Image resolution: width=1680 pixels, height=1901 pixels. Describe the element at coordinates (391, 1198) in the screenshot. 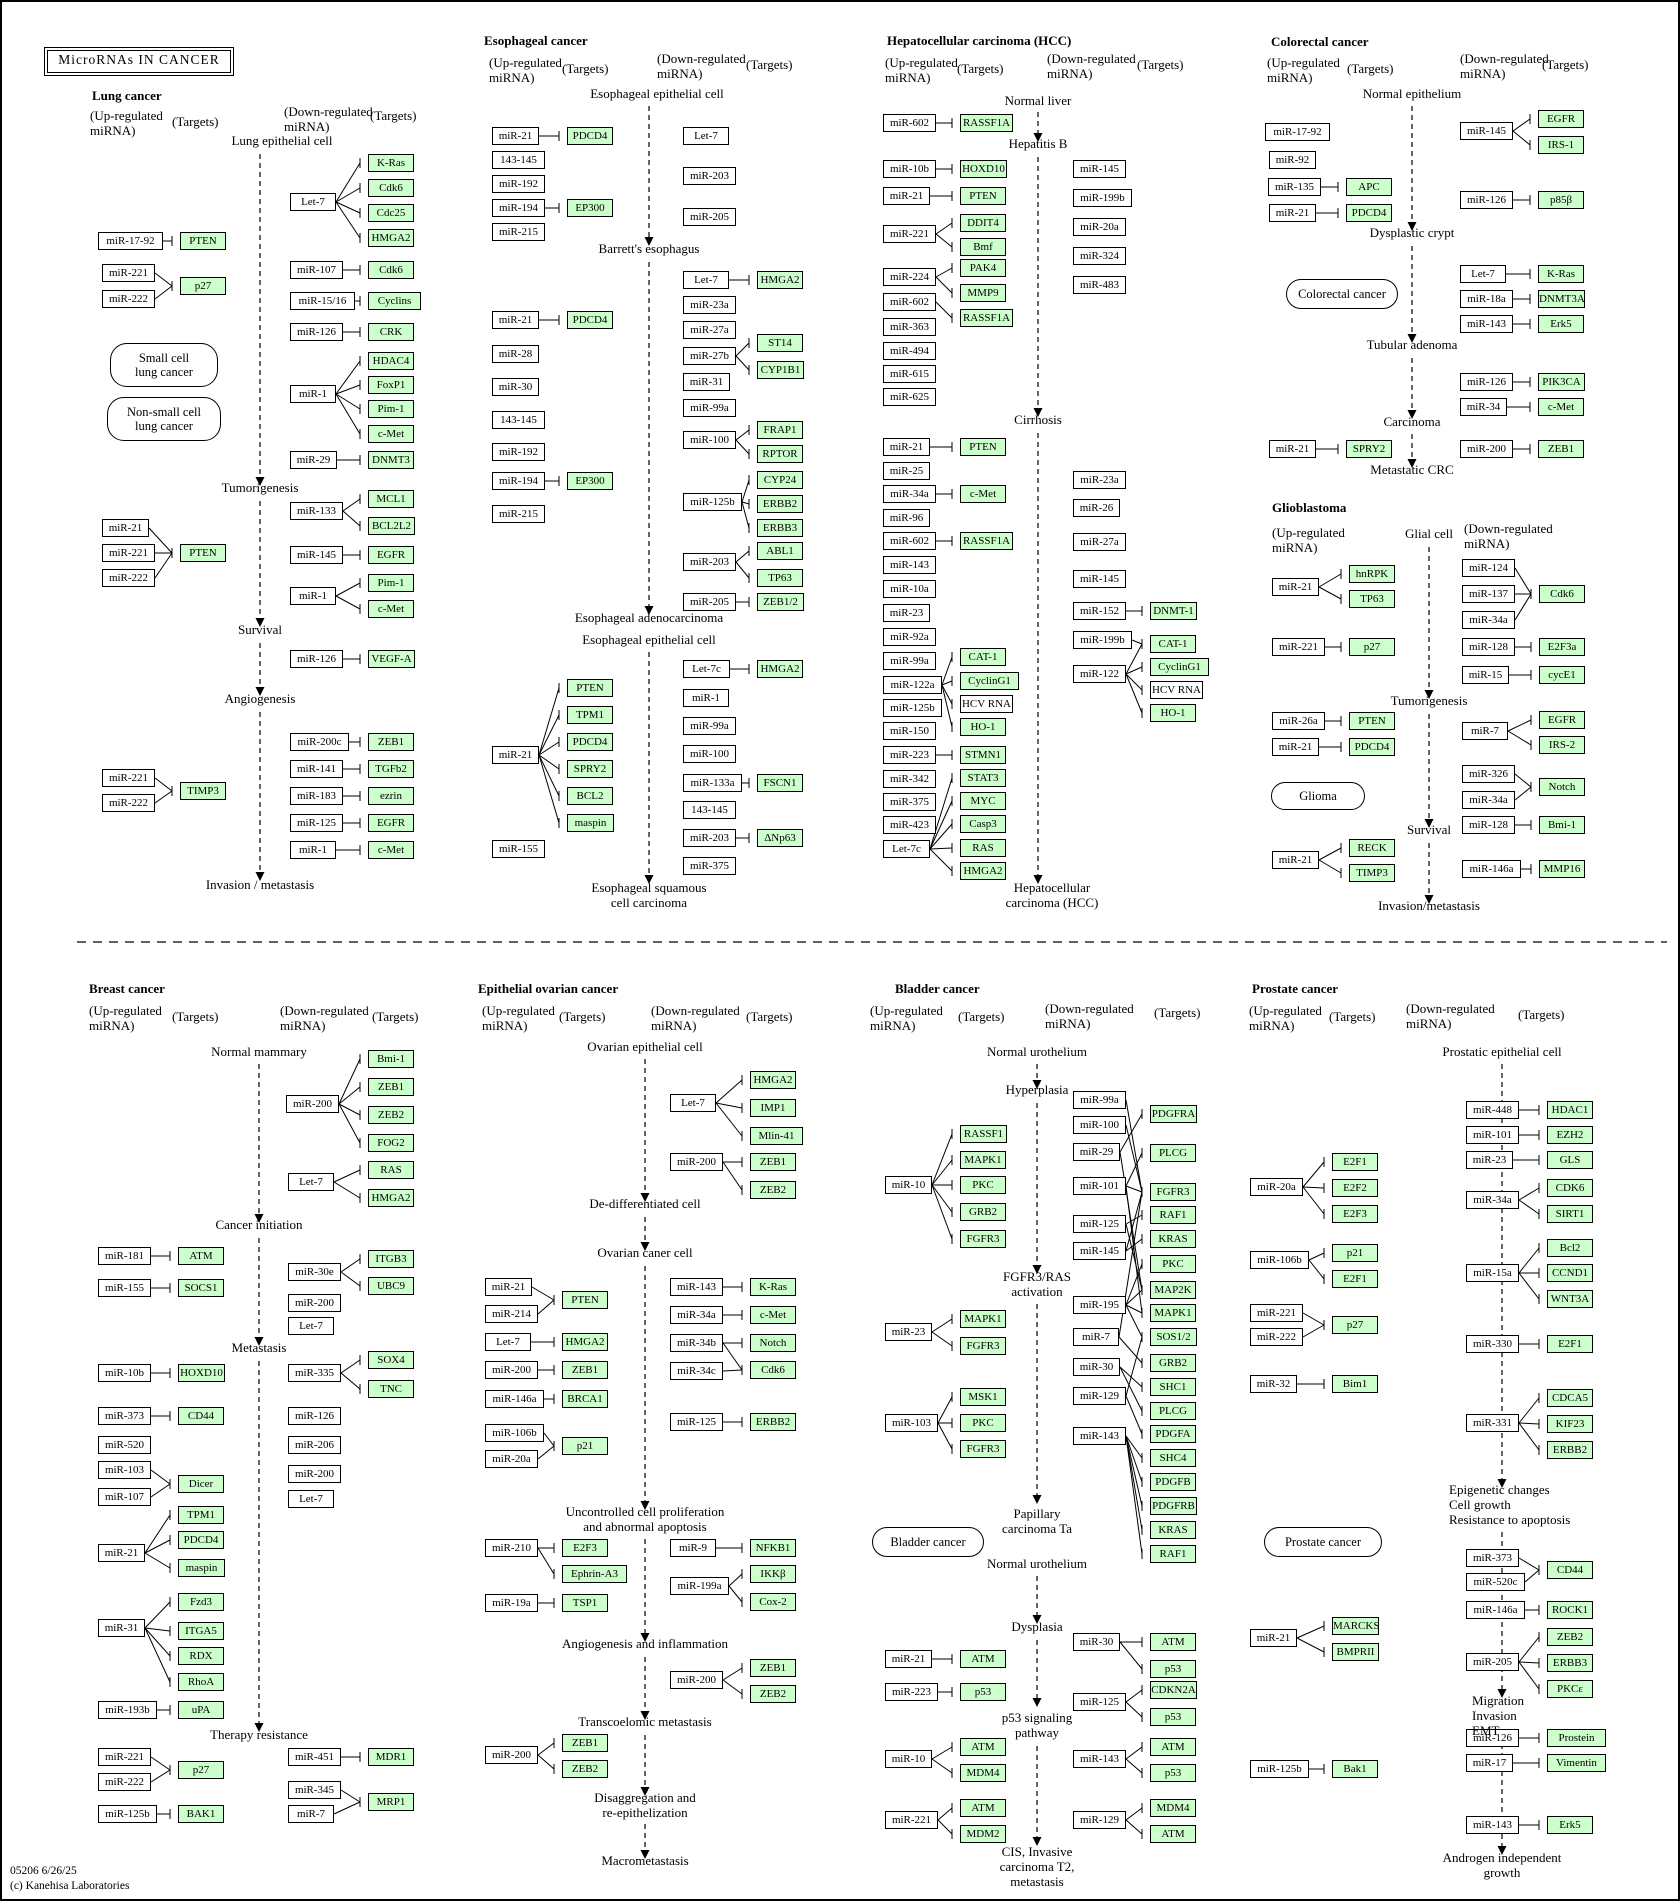

I see `target-box-HMGA2: HMGA2` at that location.